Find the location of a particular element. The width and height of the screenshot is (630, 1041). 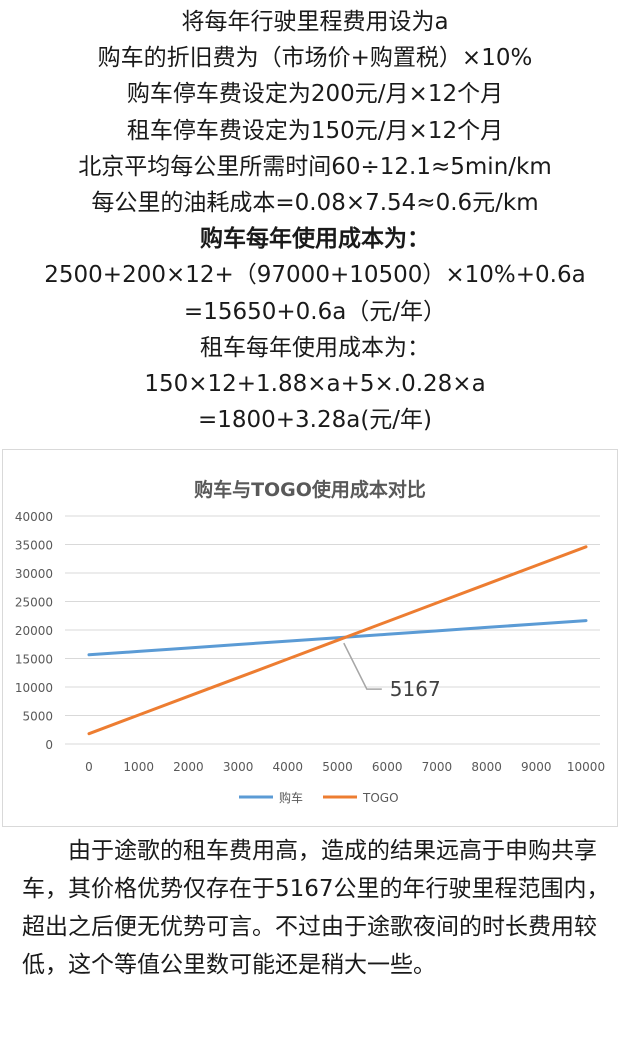

legend-label: TOGO is located at coordinates (380, 798).